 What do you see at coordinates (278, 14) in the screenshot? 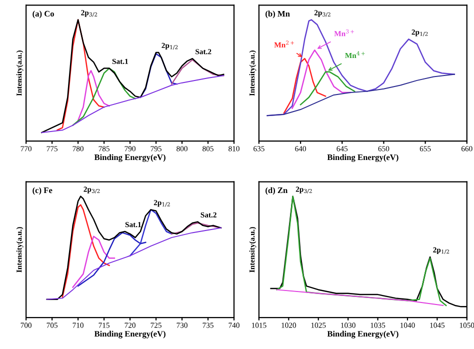
I see `text: (b) Mn` at bounding box center [278, 14].